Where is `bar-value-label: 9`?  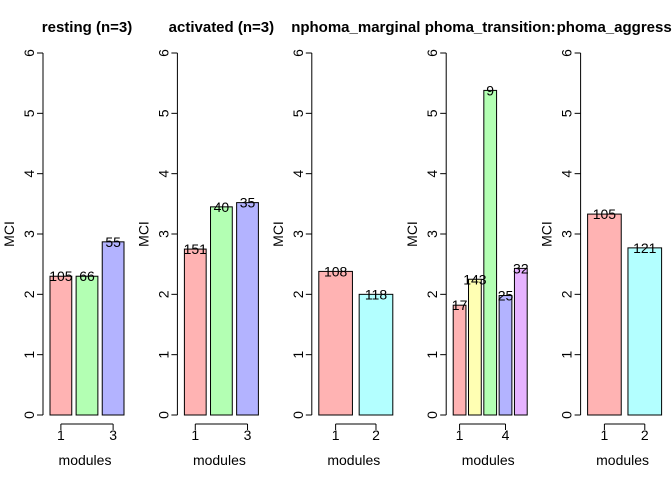
bar-value-label: 9 is located at coordinates (490, 90).